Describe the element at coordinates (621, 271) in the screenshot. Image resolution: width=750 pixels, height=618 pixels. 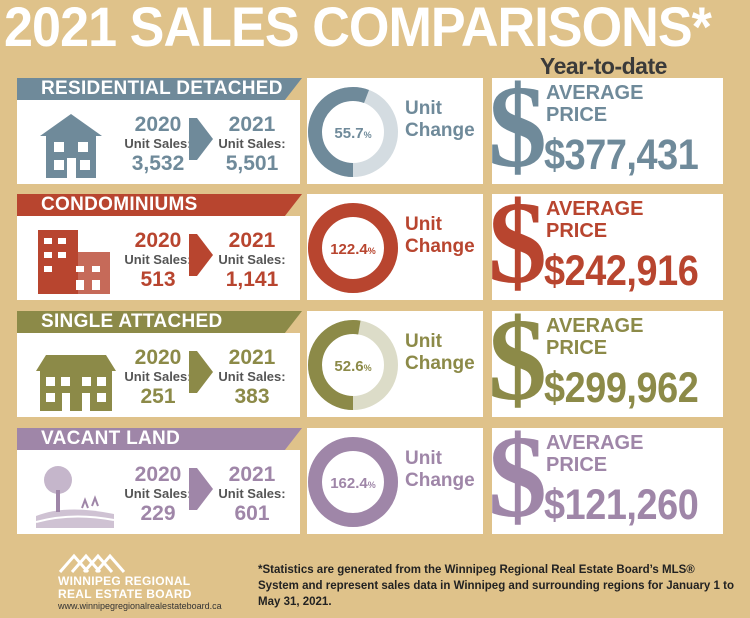
I see `average-price-value: $242,916` at that location.